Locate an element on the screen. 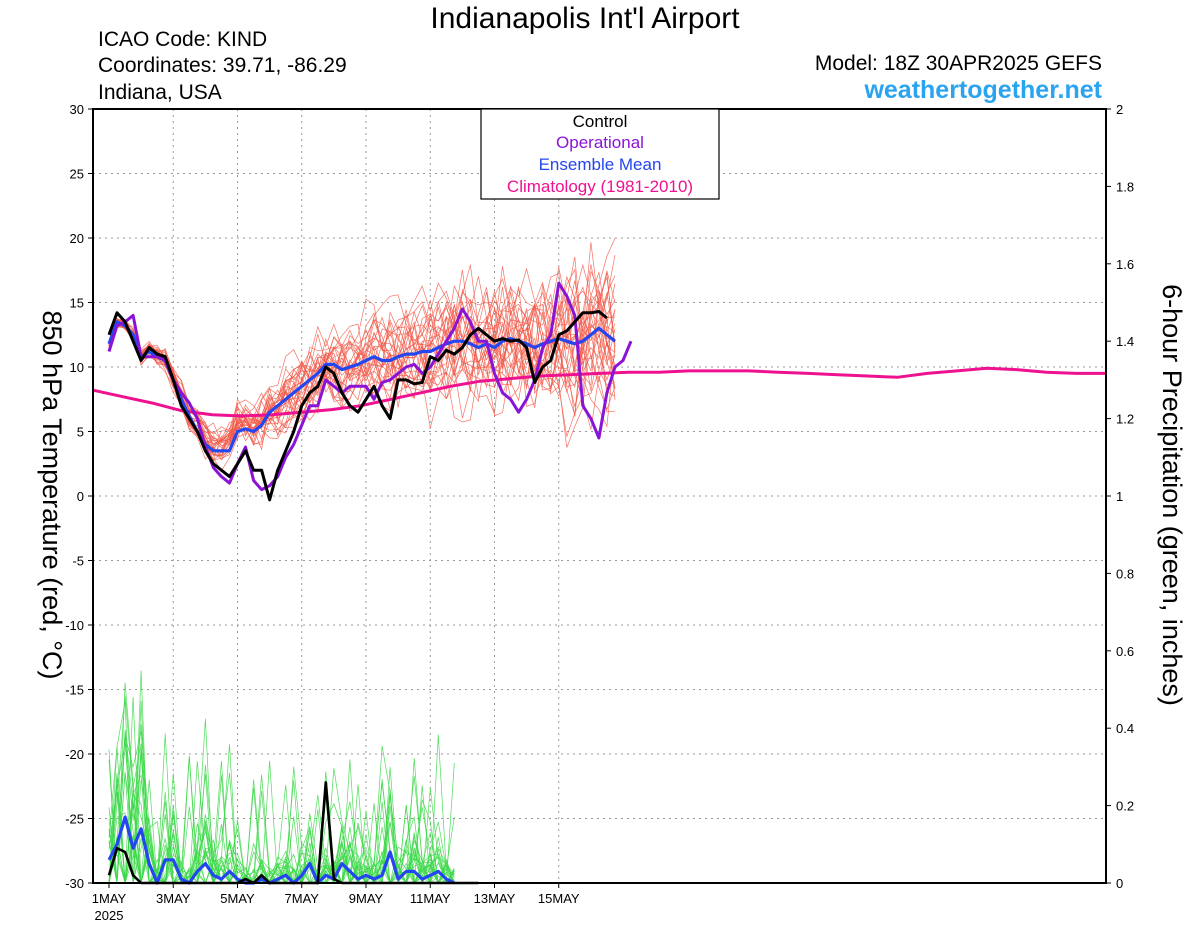 This screenshot has height=927, width=1200. y-tick-label-left: -20 is located at coordinates (74, 754).